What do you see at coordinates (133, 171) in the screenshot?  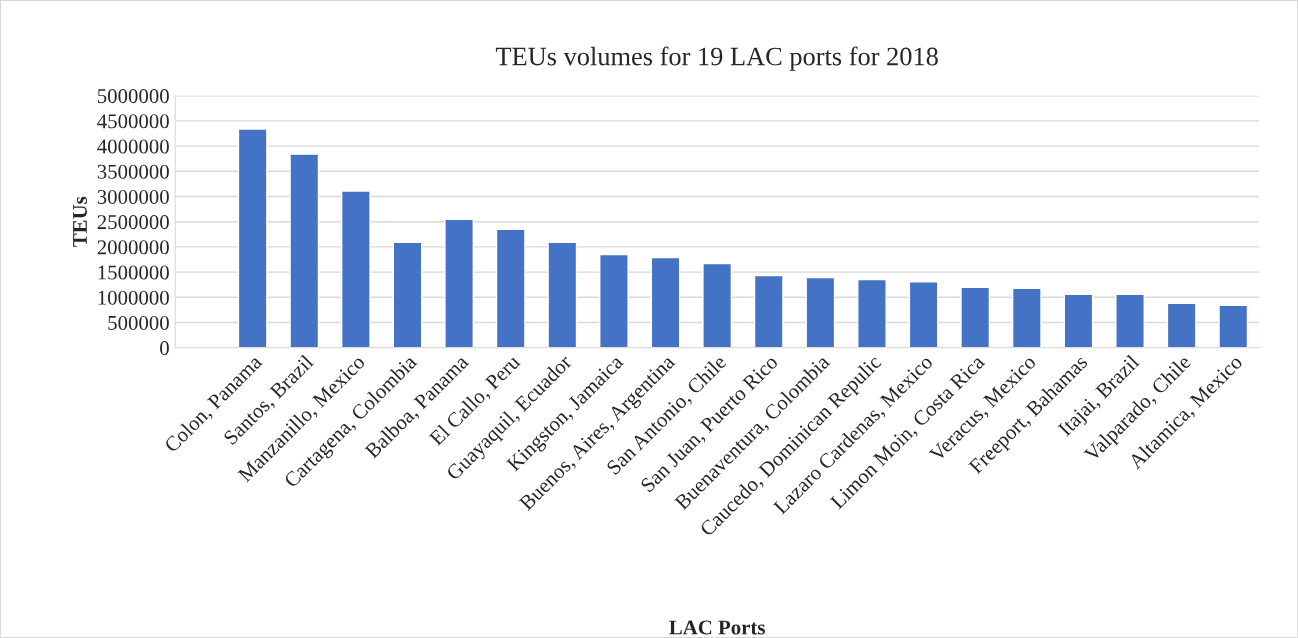 I see `y-tick-label: 3500000` at bounding box center [133, 171].